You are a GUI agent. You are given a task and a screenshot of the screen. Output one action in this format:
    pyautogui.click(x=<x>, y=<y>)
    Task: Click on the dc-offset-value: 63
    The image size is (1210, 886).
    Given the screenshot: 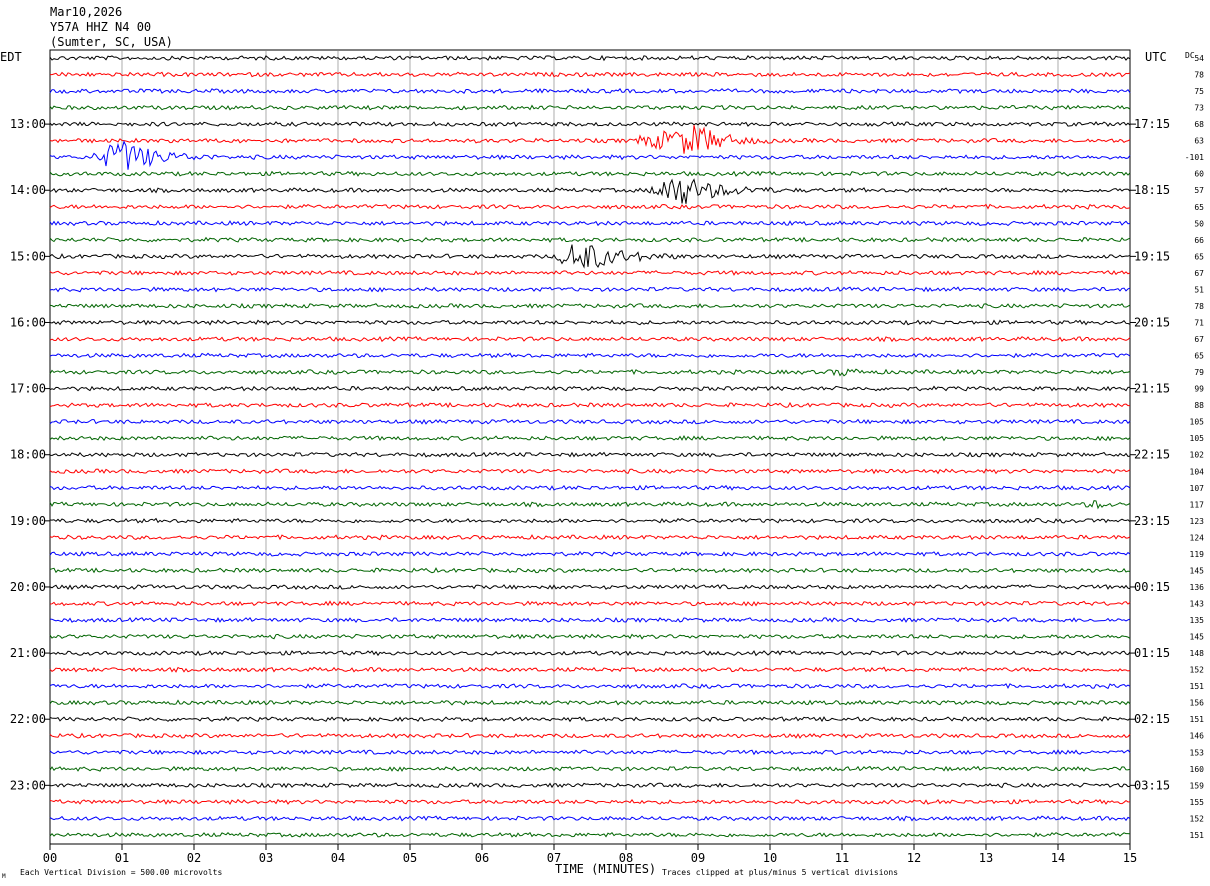 What is the action you would take?
    pyautogui.click(x=1199, y=141)
    